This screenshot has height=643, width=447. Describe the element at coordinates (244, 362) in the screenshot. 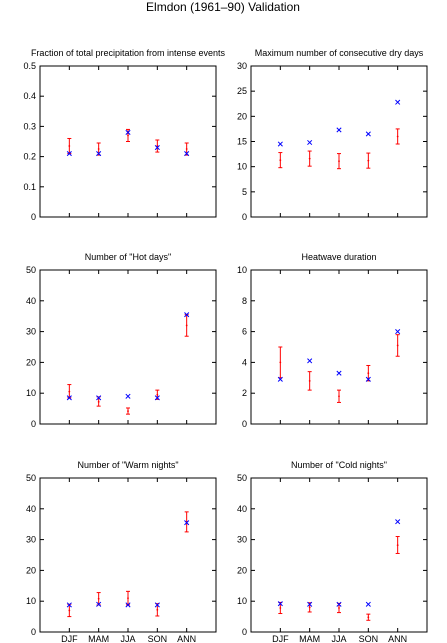

I see `y-tick-label: 4` at that location.